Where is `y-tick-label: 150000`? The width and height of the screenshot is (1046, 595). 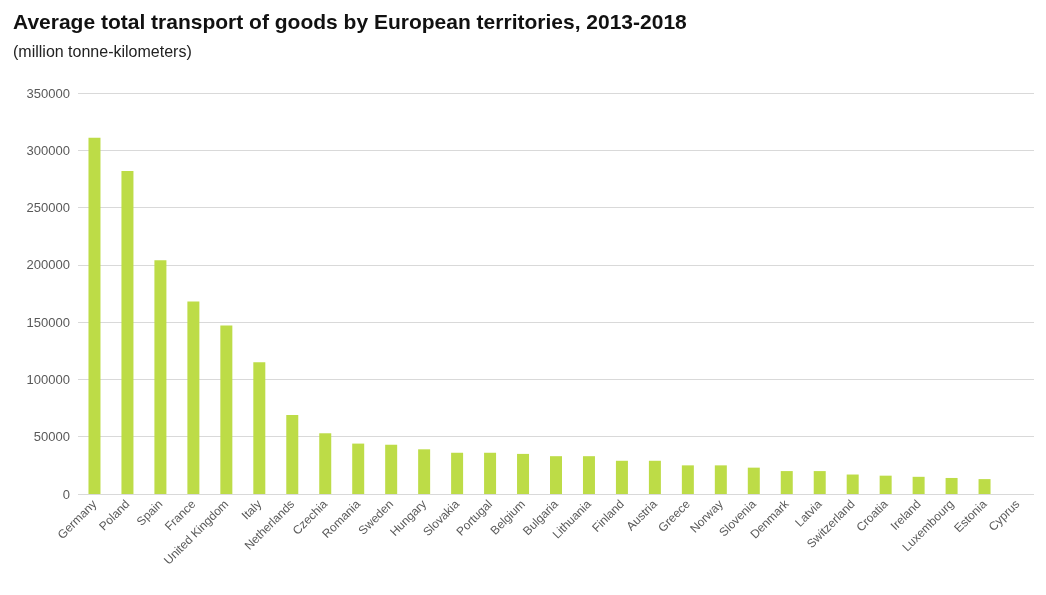 y-tick-label: 150000 is located at coordinates (48, 322).